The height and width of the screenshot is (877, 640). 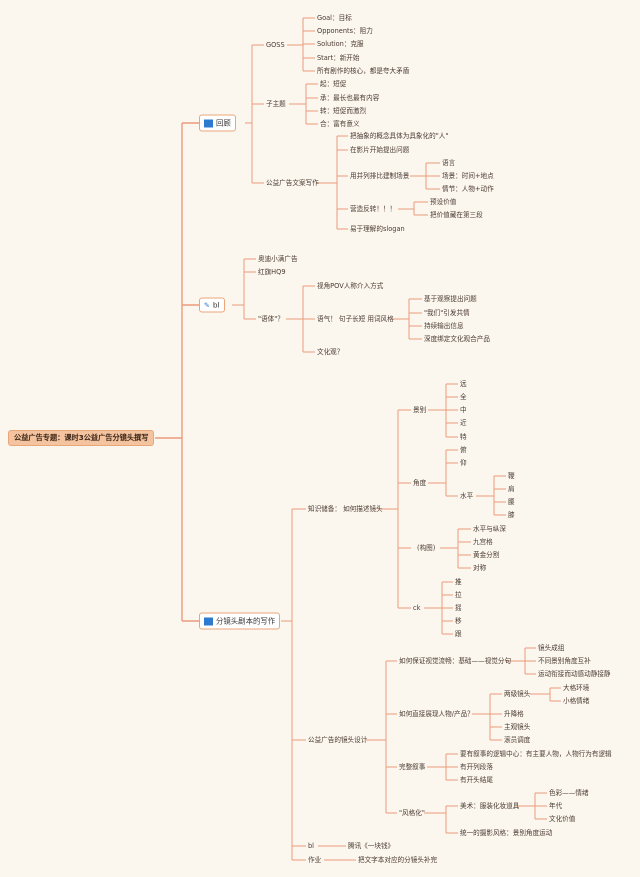 What do you see at coordinates (476, 767) in the screenshot?
I see `node-narr-paragraph: 有开列段落` at bounding box center [476, 767].